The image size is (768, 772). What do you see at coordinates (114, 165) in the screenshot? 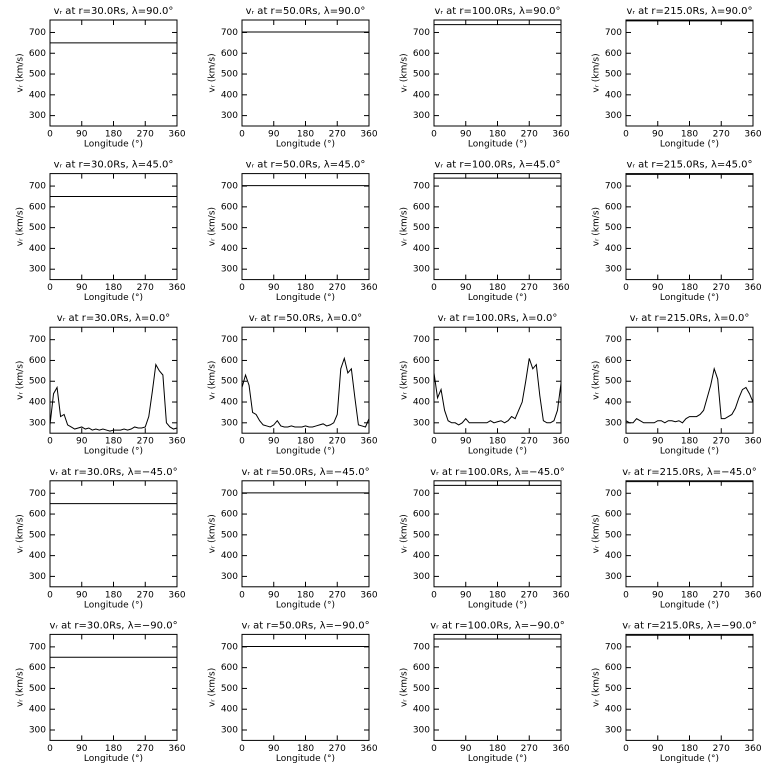
I see `panel-title: vᵣ at r=30.0Rs, λ=45.0°` at bounding box center [114, 165].